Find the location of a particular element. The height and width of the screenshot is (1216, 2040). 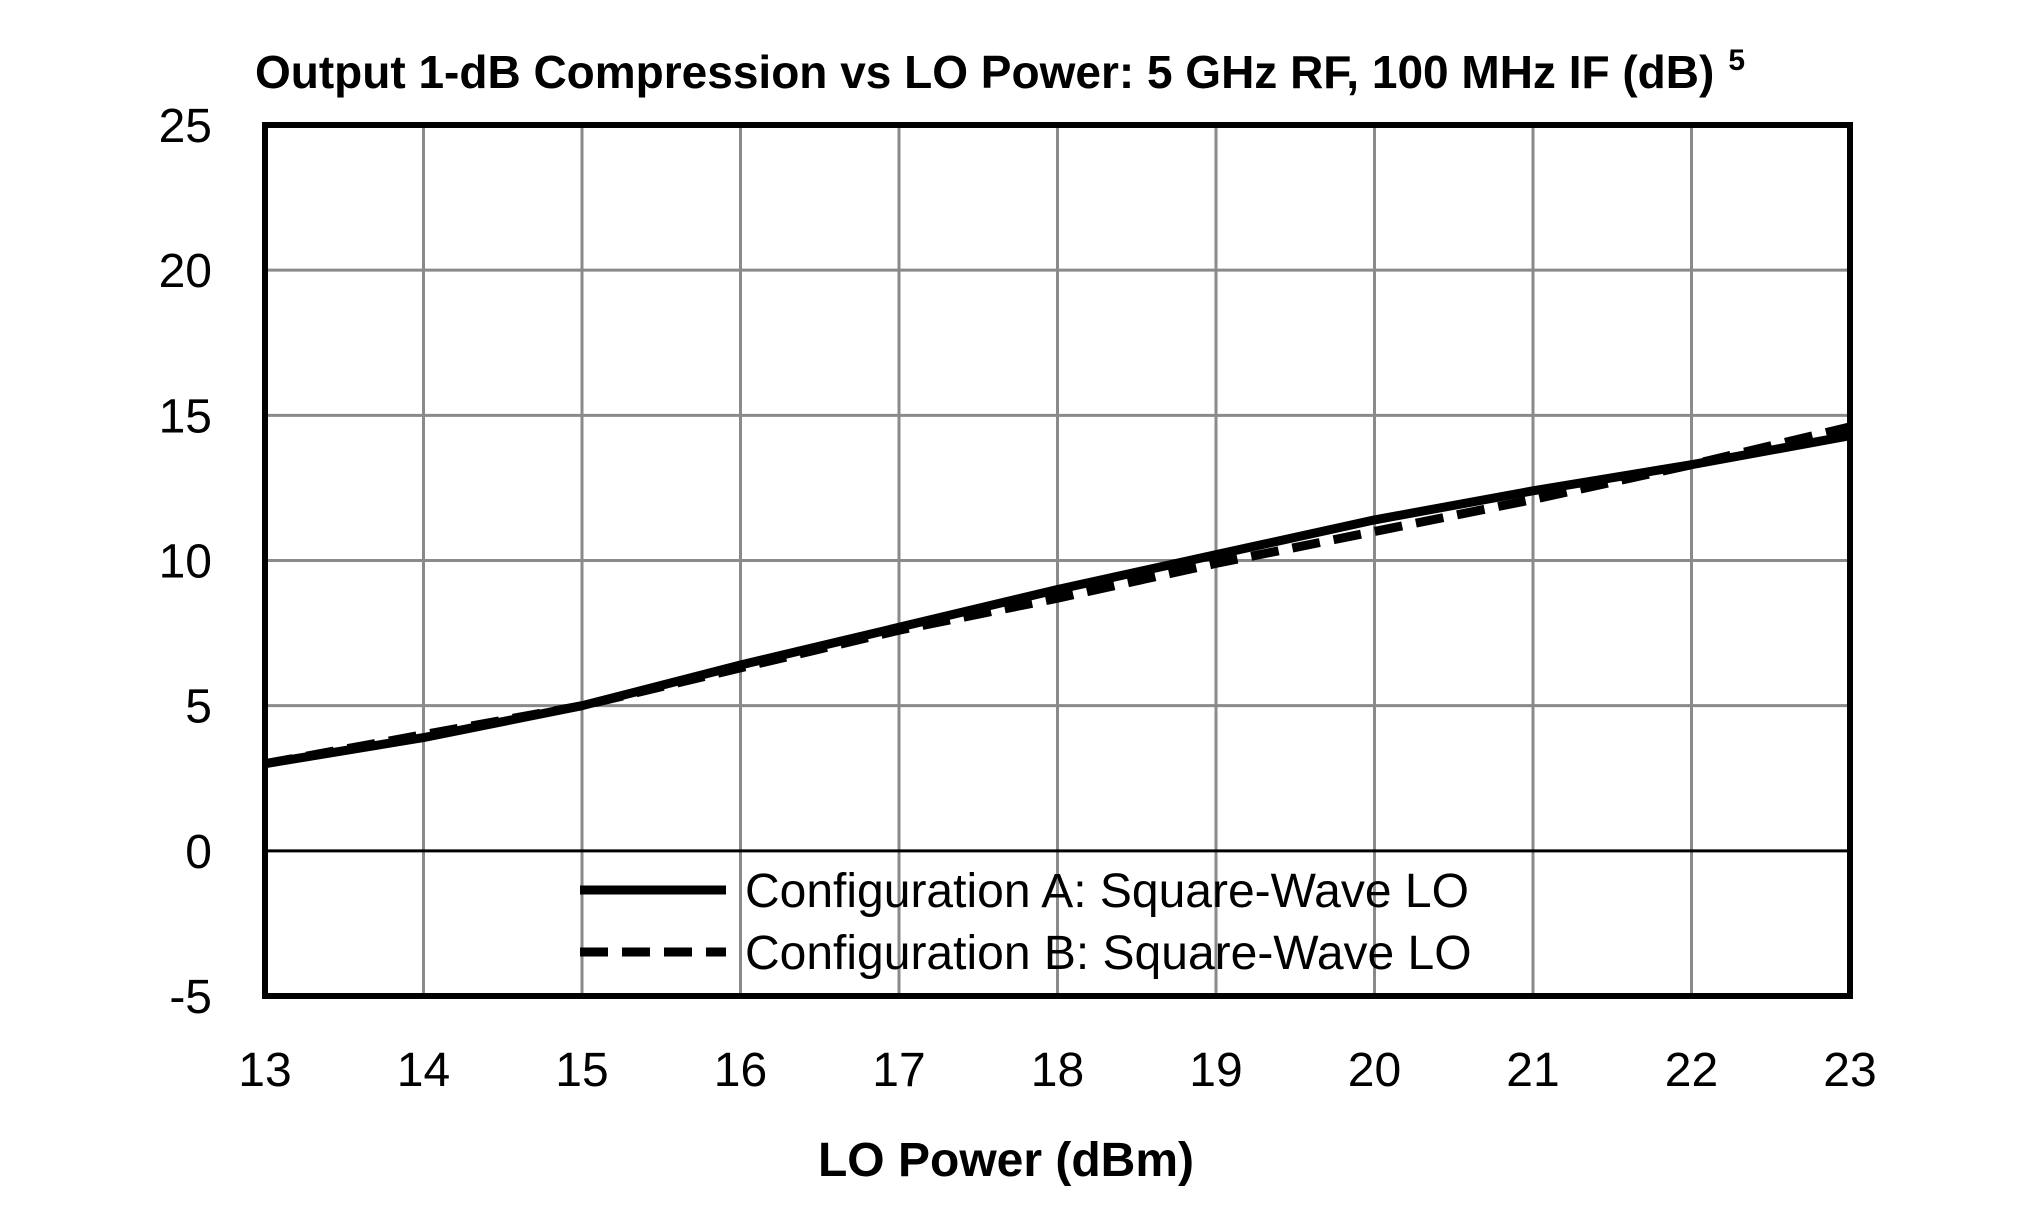

legend-label: Configuration B: Square-Wave LO is located at coordinates (1108, 953).